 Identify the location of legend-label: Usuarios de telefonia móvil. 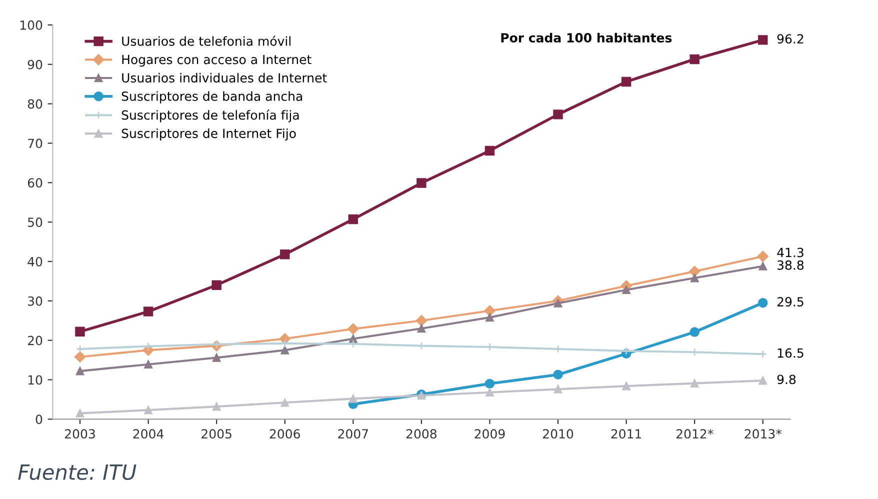
(206, 41).